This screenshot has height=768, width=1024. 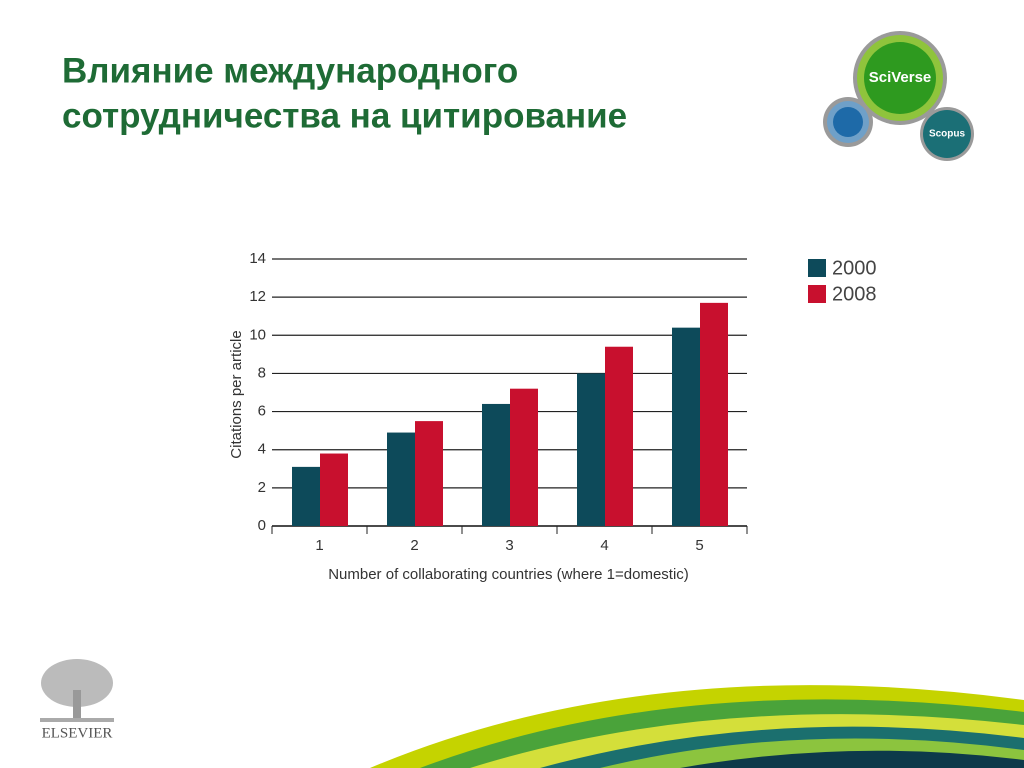 I want to click on swoosh, so click(x=697, y=726).